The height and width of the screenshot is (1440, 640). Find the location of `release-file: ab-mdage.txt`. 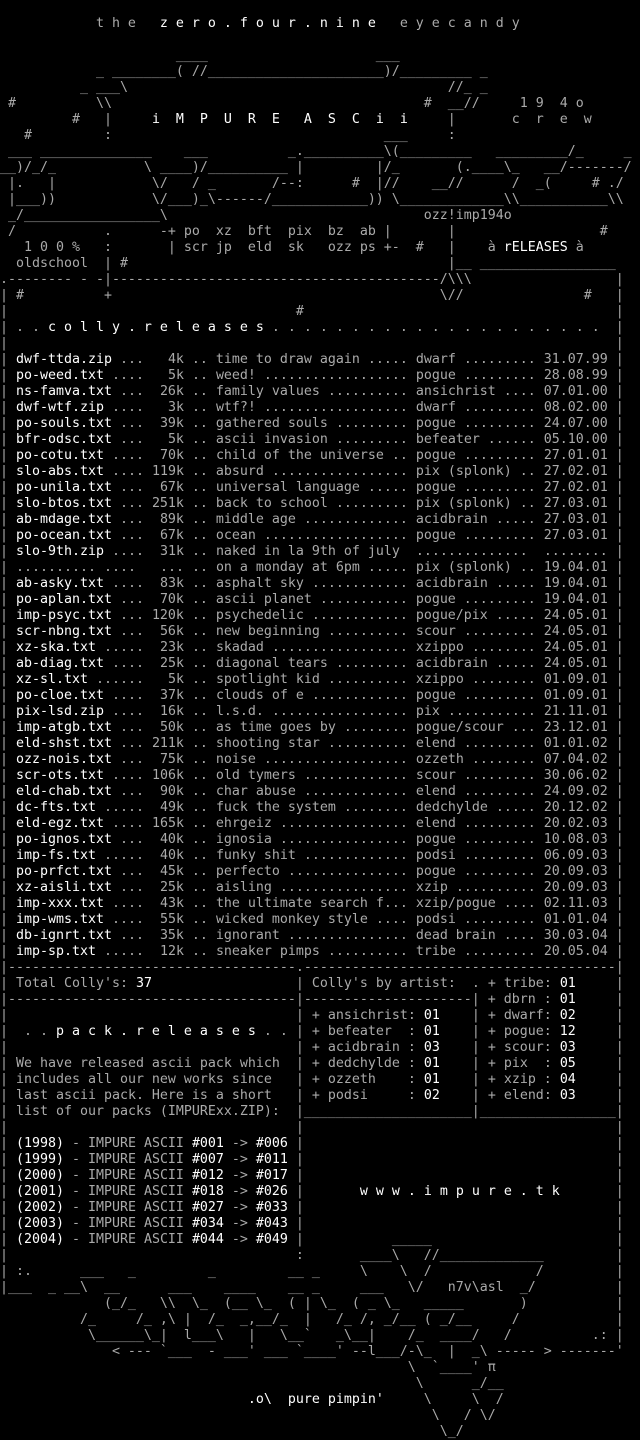

release-file: ab-mdage.txt is located at coordinates (64, 519).